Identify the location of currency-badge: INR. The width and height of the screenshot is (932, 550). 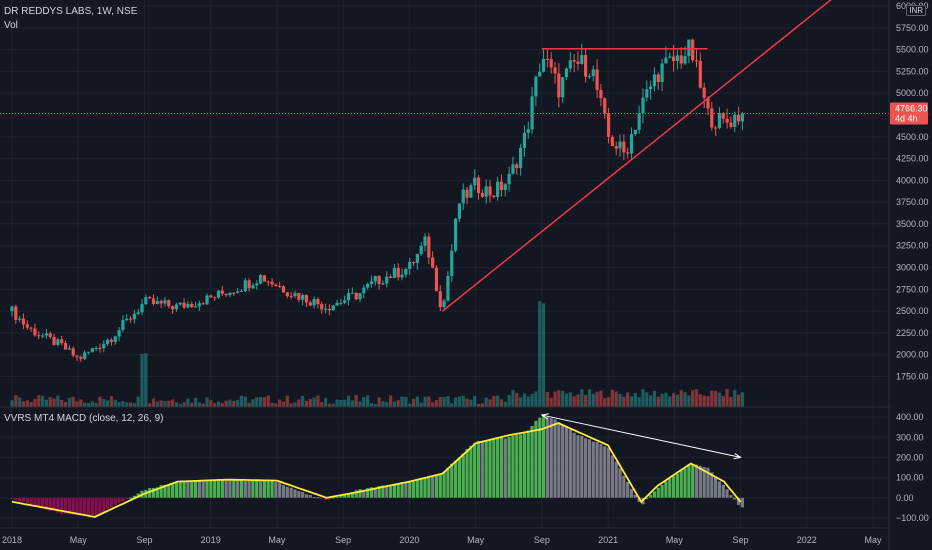
(916, 10).